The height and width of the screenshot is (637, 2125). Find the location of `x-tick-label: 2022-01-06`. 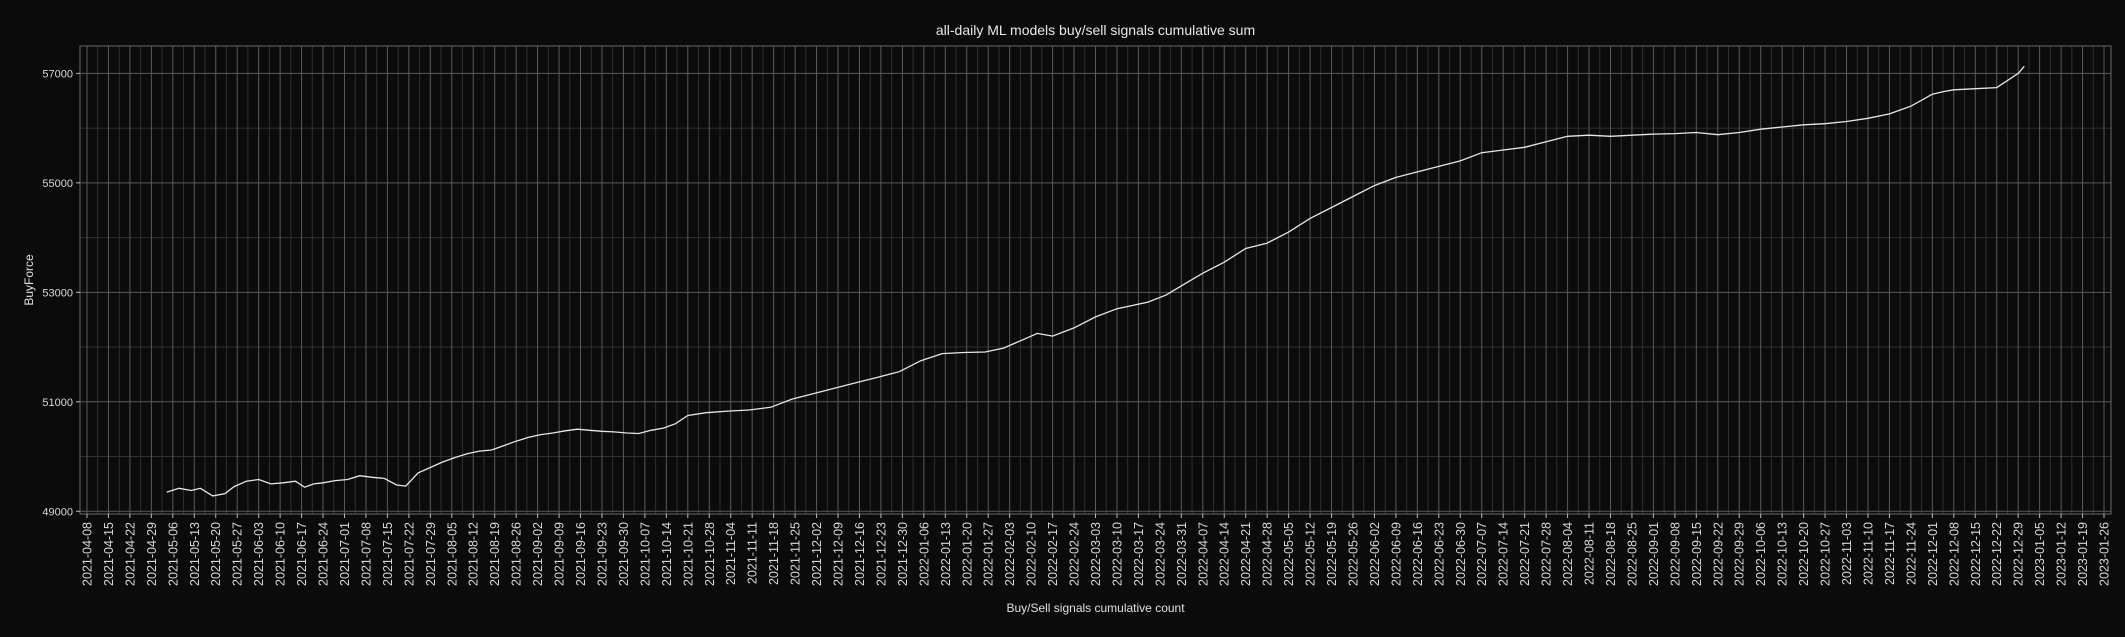

x-tick-label: 2022-01-06 is located at coordinates (924, 554).